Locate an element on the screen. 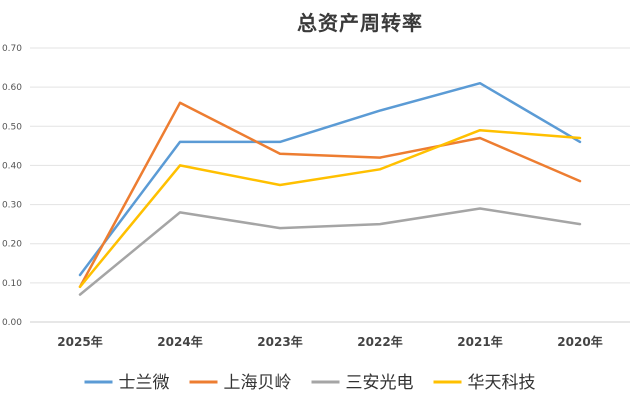 This screenshot has height=403, width=640. x-tick-label: 2023年 is located at coordinates (279, 341).